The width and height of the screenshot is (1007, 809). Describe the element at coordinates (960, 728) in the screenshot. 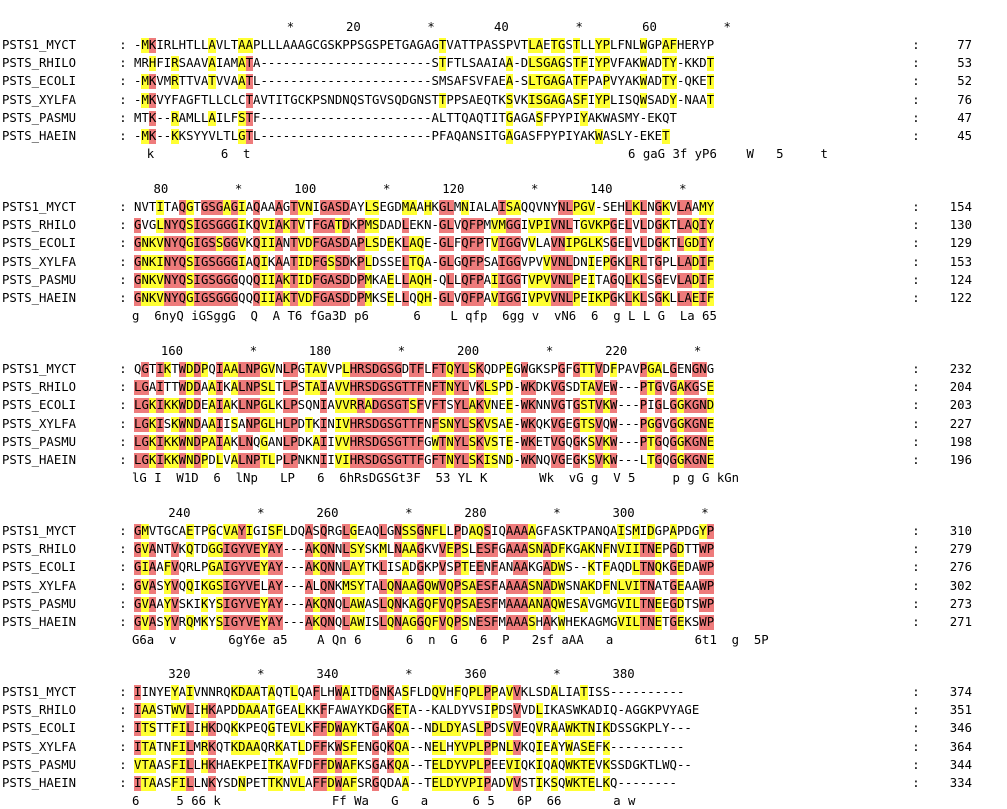

I see `residue-count: 346` at that location.